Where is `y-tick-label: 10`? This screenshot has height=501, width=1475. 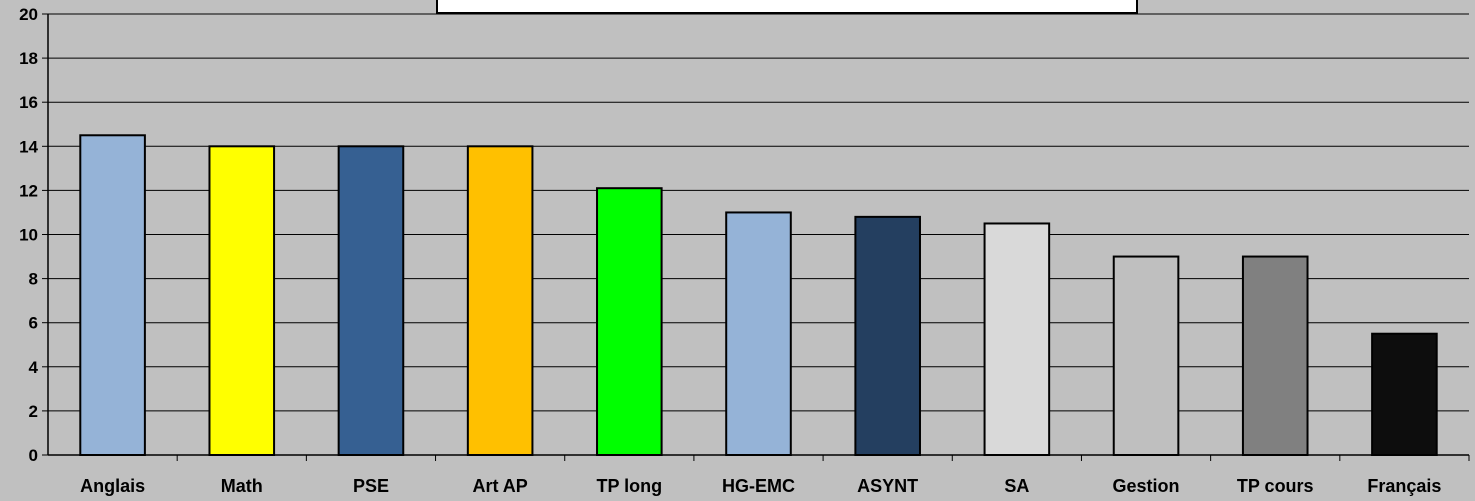
y-tick-label: 10 is located at coordinates (28, 235).